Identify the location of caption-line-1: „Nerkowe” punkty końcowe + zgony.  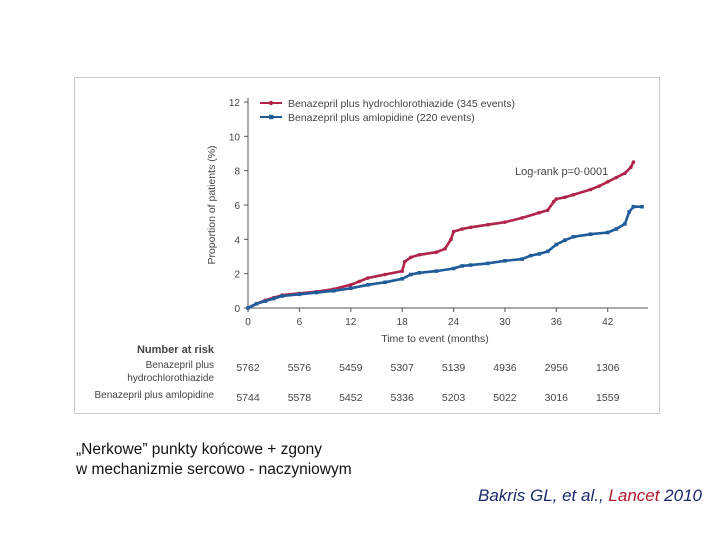
(199, 449).